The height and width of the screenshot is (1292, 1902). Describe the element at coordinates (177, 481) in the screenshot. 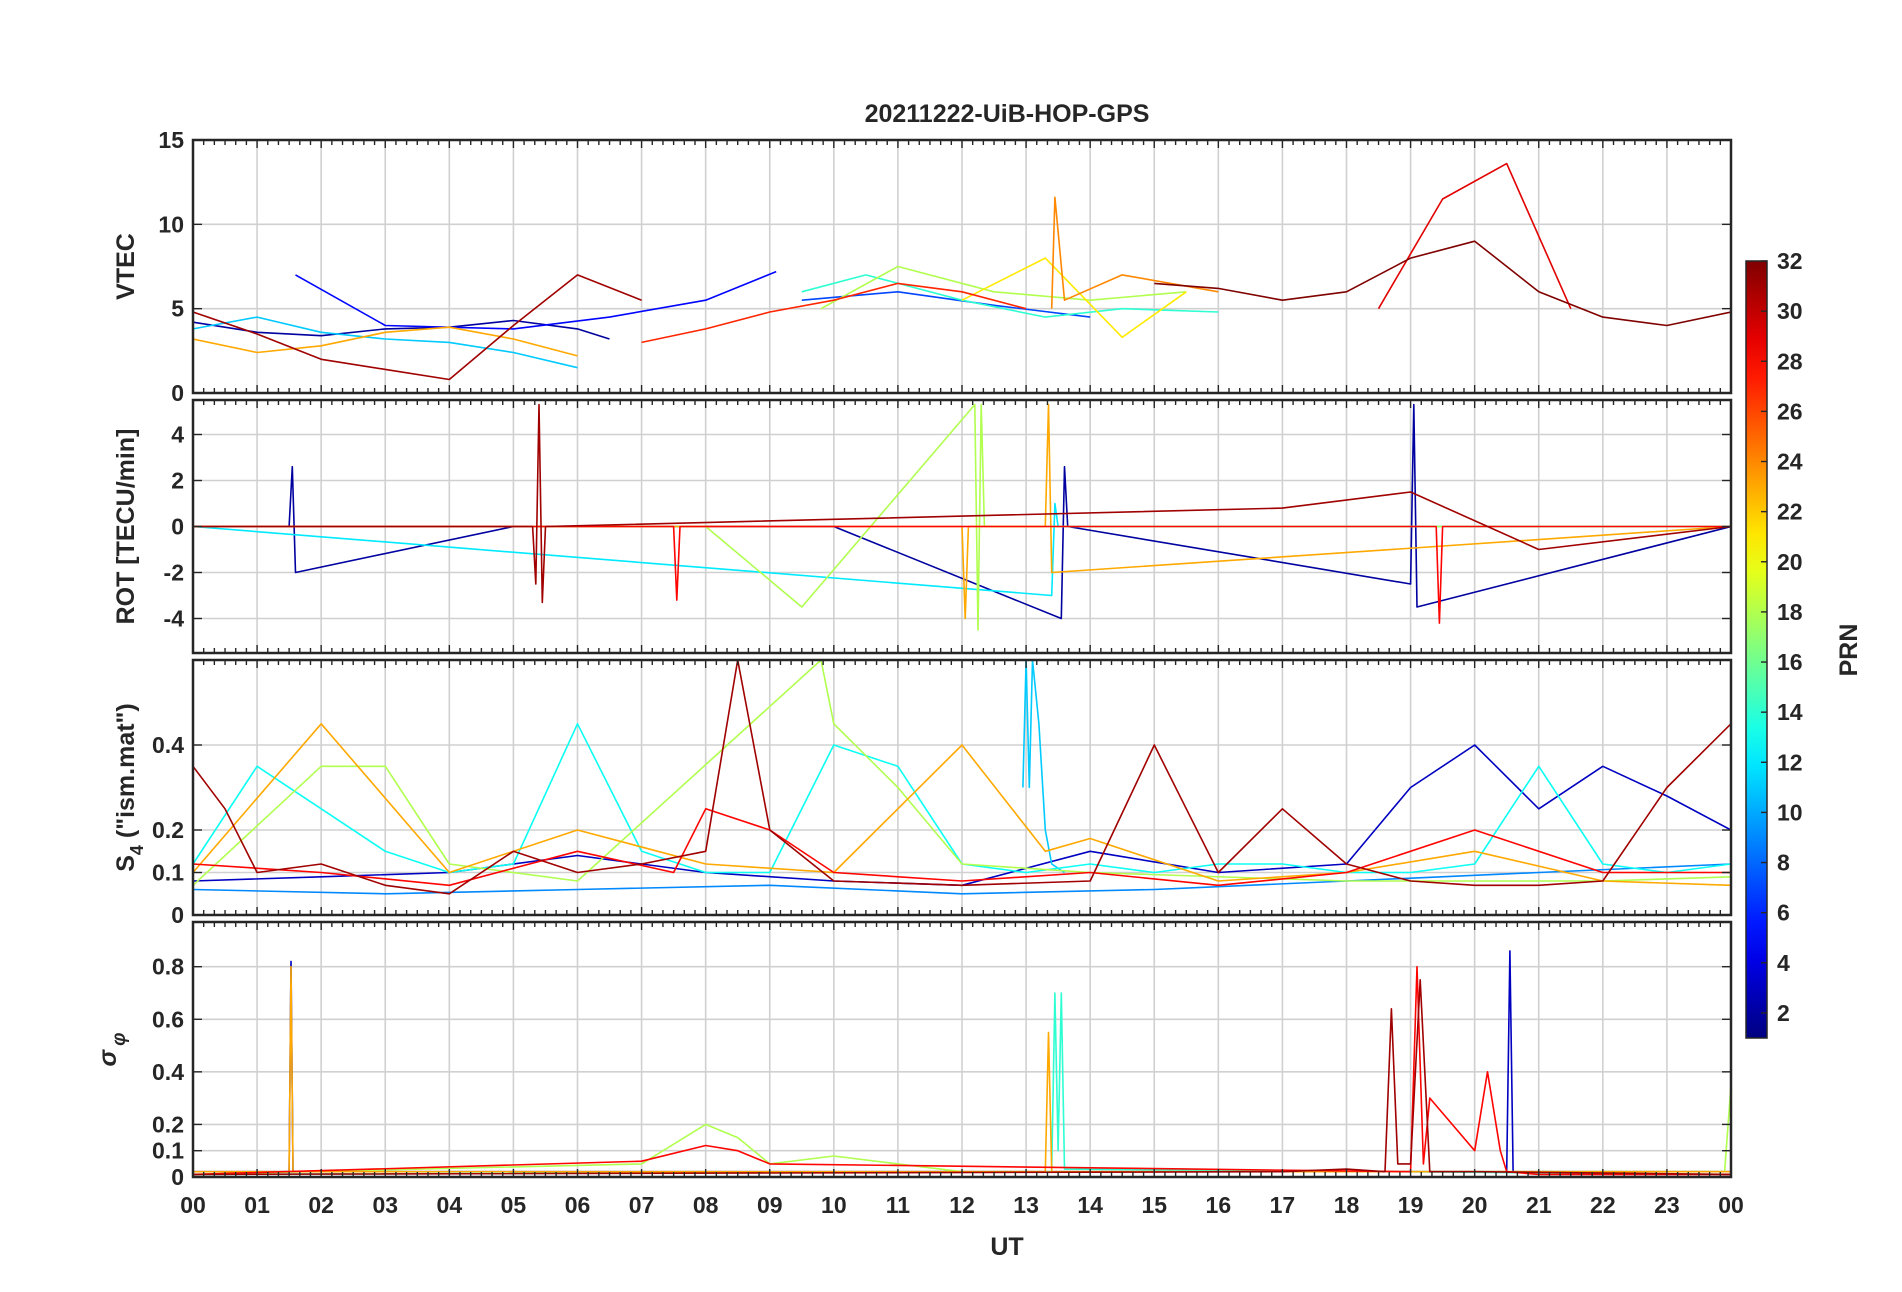

I see `y-tick-label: 2` at that location.